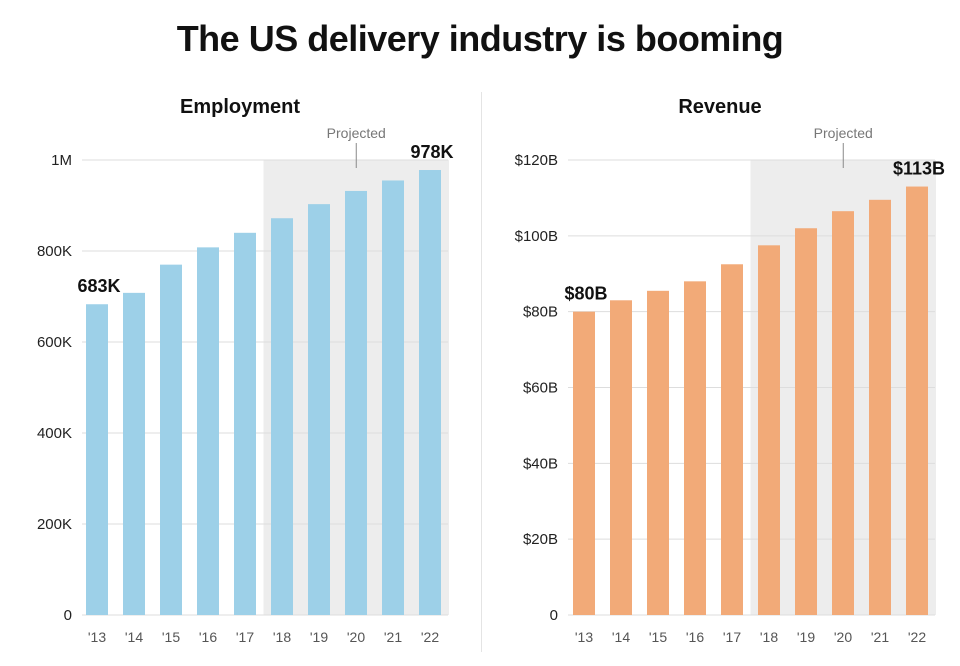  I want to click on panel-divider, so click(481, 372).